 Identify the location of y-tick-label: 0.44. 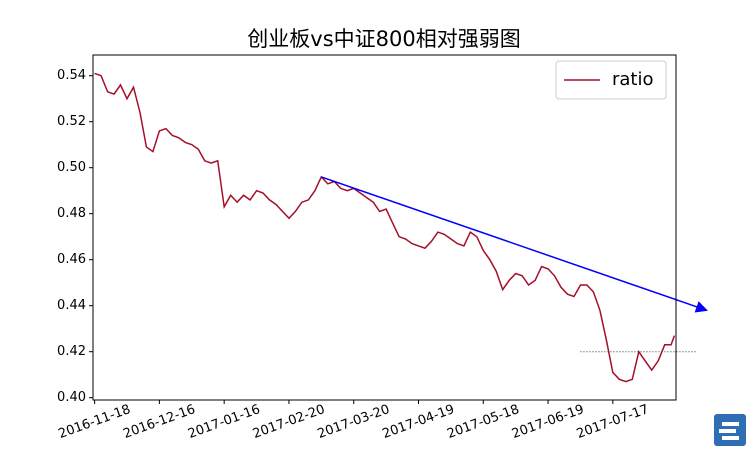
(71, 305).